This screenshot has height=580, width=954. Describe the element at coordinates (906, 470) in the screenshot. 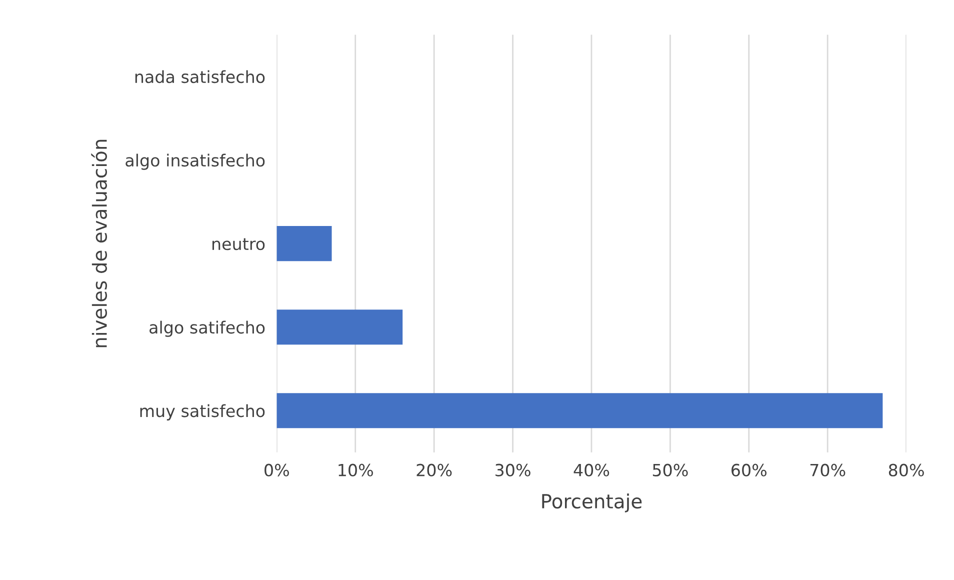

I see `x-tick-label: 80%` at that location.